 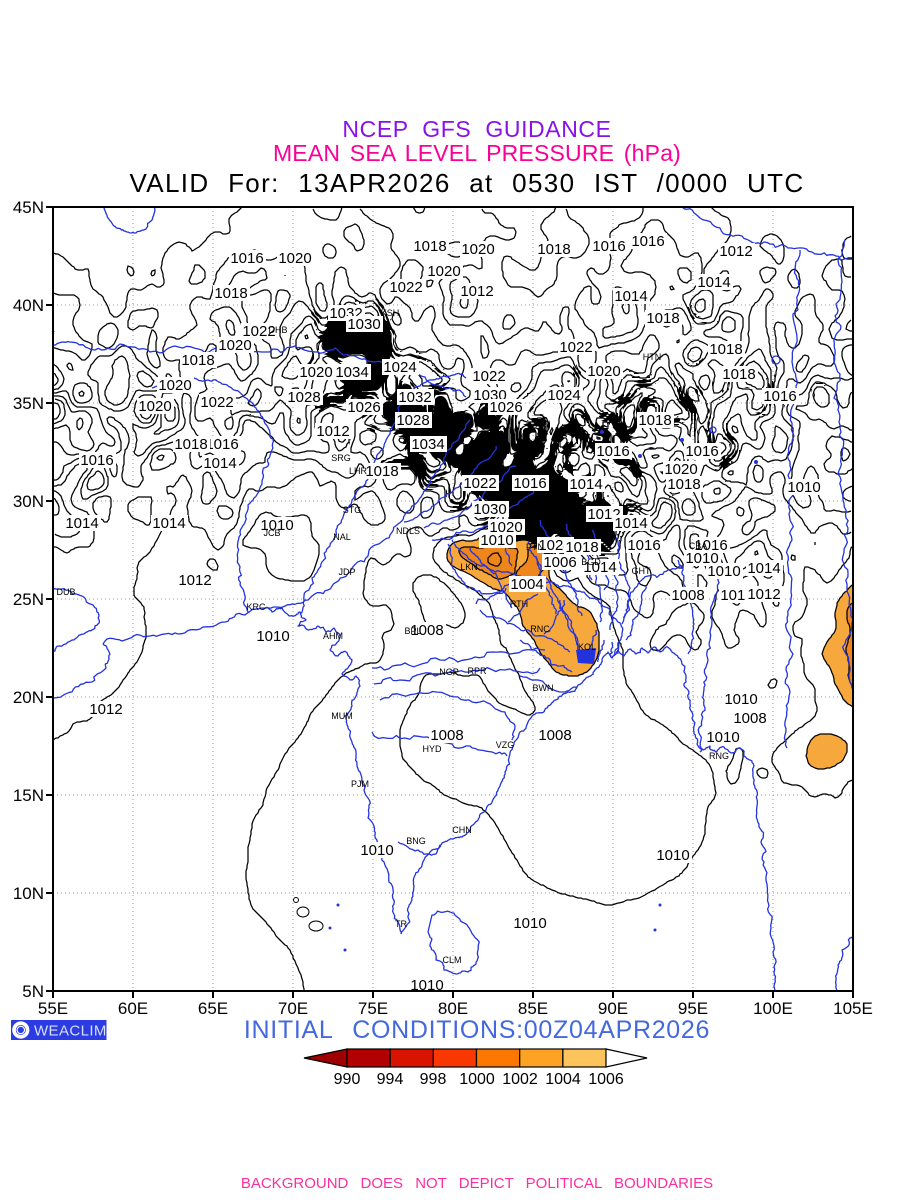 I want to click on svg-text: 95E, so click(x=693, y=1008).